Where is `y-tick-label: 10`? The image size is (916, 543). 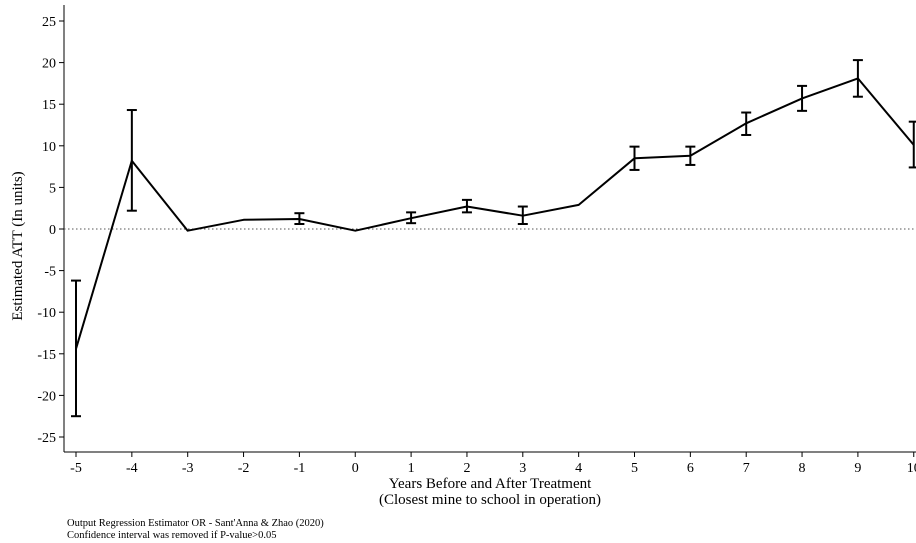
y-tick-label: 10 is located at coordinates (49, 147).